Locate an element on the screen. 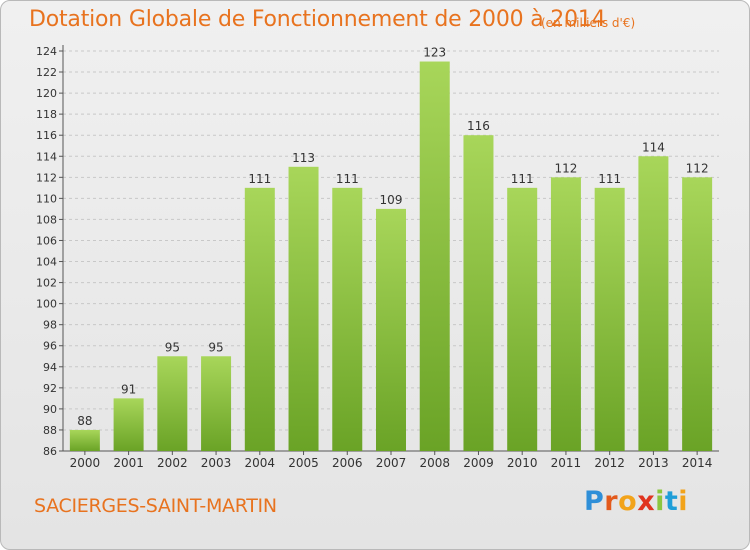 This screenshot has height=550, width=750. y-tick-label: 94 is located at coordinates (50, 367).